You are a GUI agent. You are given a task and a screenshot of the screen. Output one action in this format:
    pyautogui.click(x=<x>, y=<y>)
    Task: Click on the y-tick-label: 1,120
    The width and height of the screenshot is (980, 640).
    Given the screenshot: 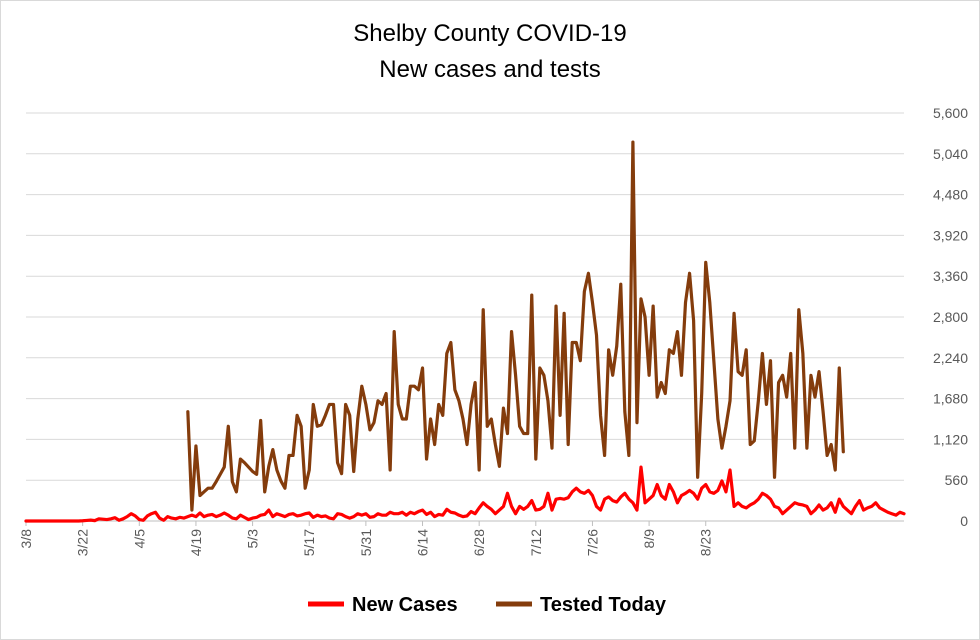 What is the action you would take?
    pyautogui.click(x=950, y=439)
    